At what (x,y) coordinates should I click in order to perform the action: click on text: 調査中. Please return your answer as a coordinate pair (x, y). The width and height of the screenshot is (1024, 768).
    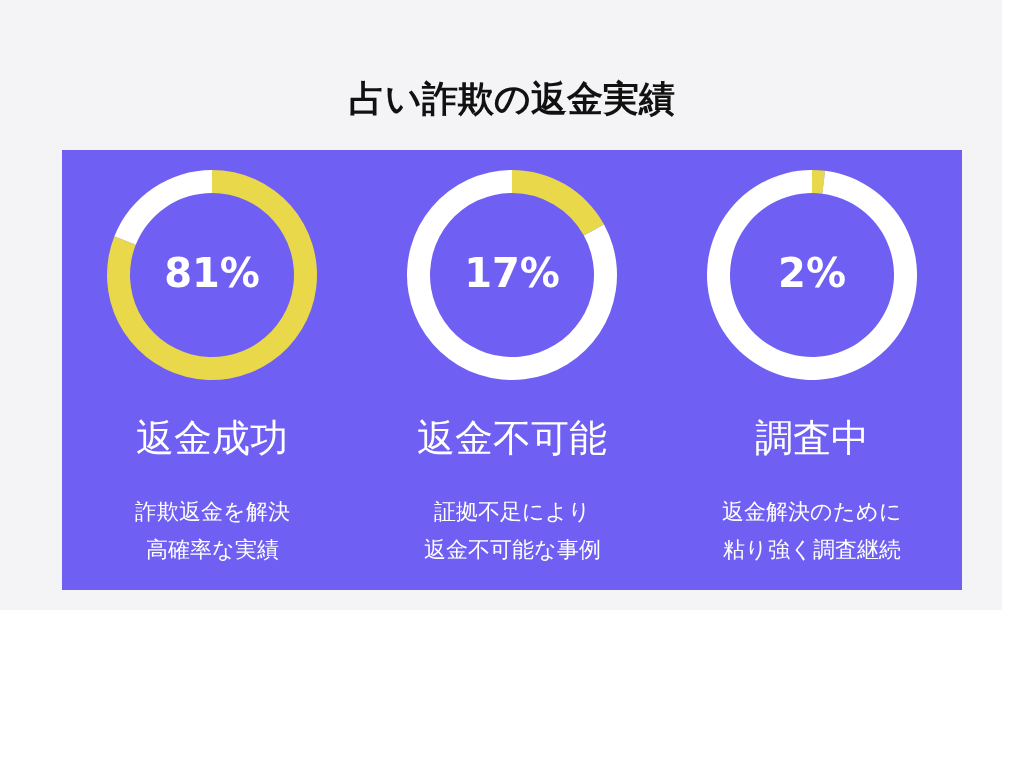
    Looking at the image, I should click on (812, 438).